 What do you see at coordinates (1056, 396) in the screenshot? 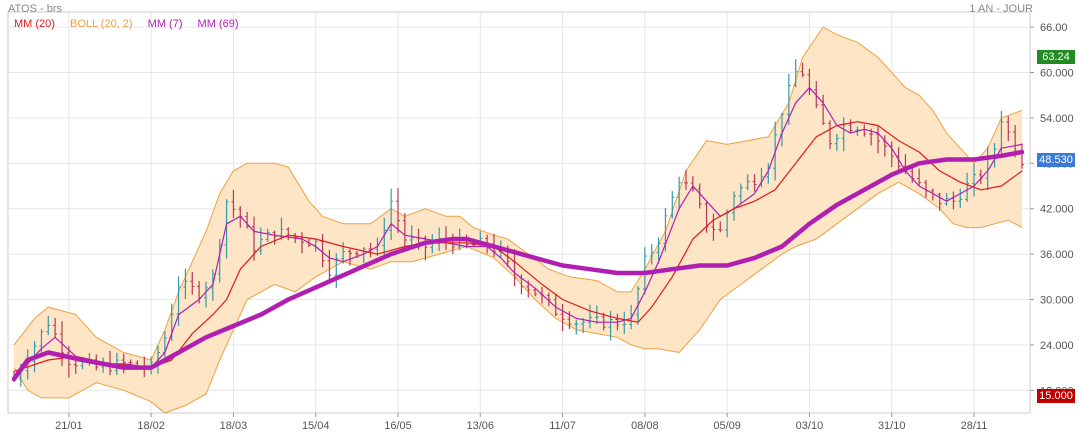
I see `low-price-tag: 15.000` at bounding box center [1056, 396].